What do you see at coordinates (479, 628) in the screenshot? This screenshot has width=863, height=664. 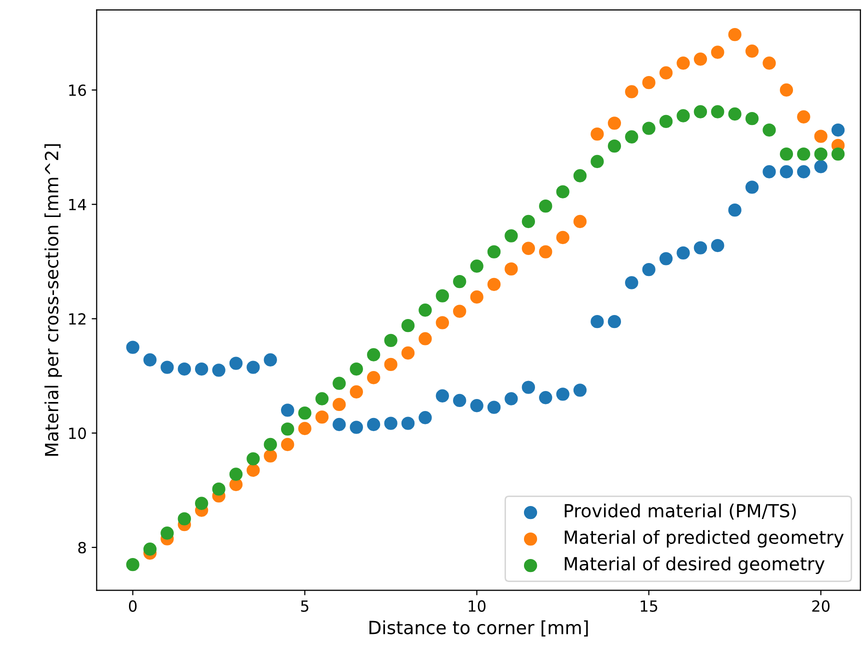 I see `x-axis-title: Distance to corner [mm]` at bounding box center [479, 628].